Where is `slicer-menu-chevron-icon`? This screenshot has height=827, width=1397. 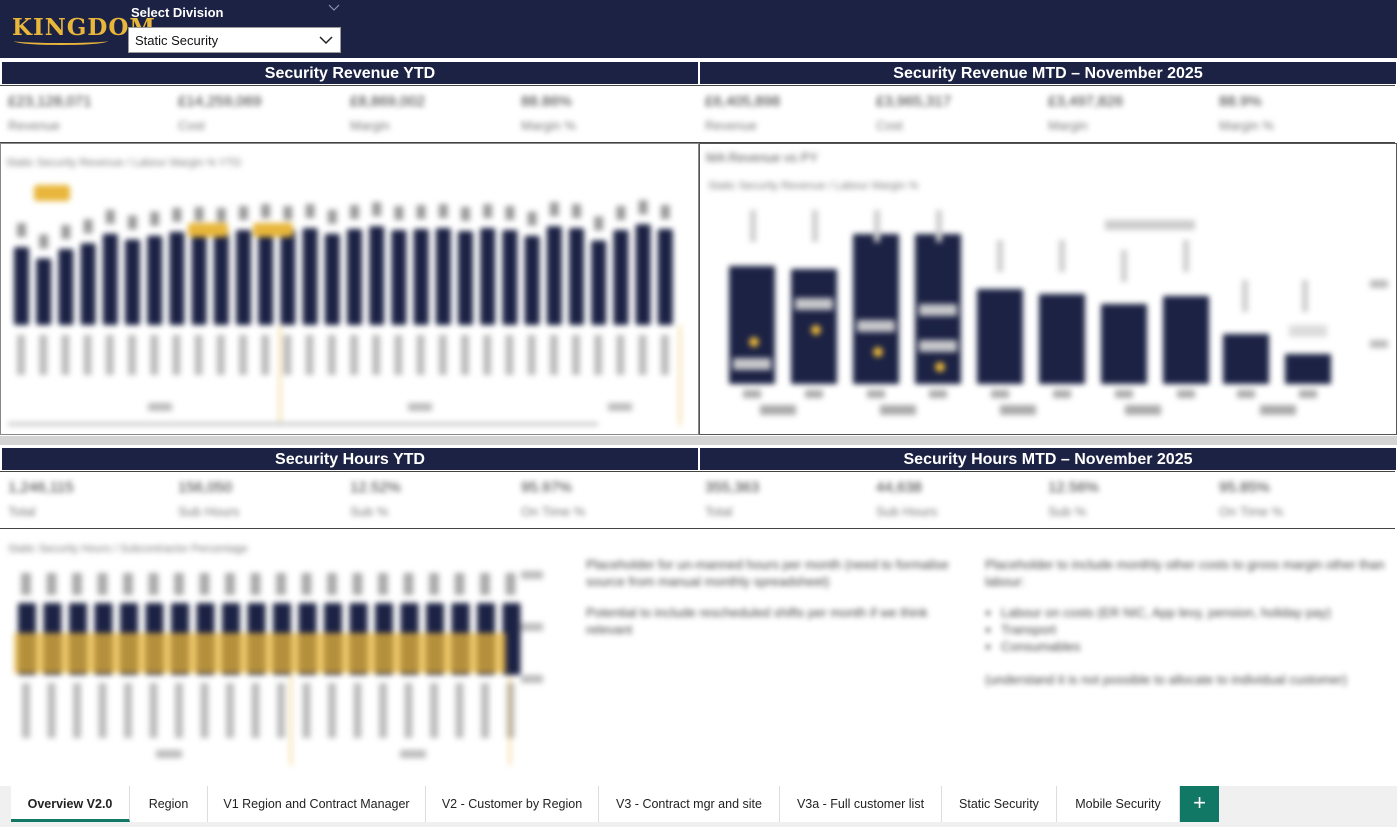 slicer-menu-chevron-icon is located at coordinates (334, 8).